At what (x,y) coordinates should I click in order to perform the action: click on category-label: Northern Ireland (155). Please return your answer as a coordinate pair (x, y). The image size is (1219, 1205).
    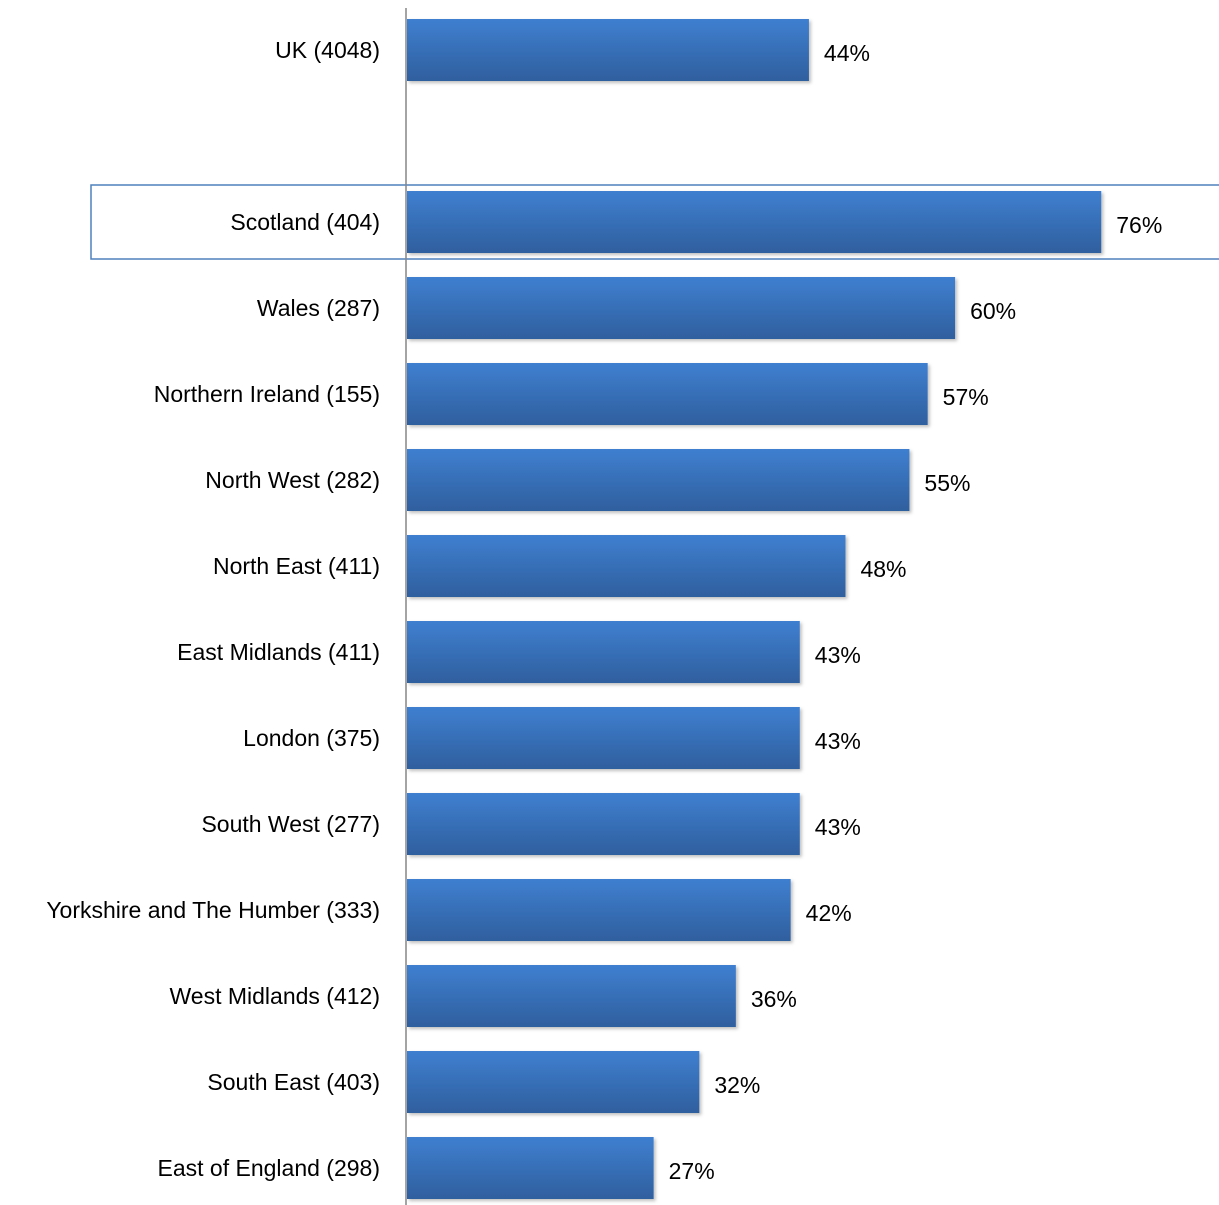
    Looking at the image, I should click on (267, 394).